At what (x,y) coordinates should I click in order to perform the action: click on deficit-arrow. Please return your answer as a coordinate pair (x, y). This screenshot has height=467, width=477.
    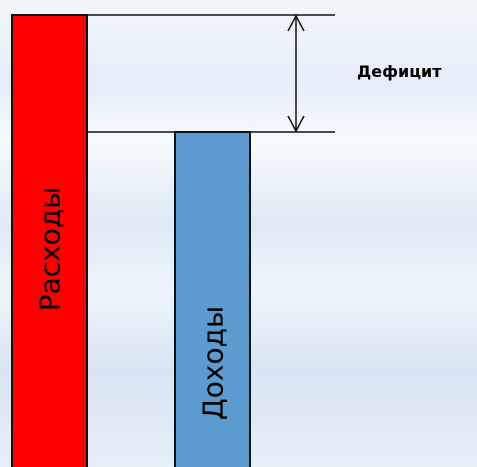
    Looking at the image, I should click on (296, 73).